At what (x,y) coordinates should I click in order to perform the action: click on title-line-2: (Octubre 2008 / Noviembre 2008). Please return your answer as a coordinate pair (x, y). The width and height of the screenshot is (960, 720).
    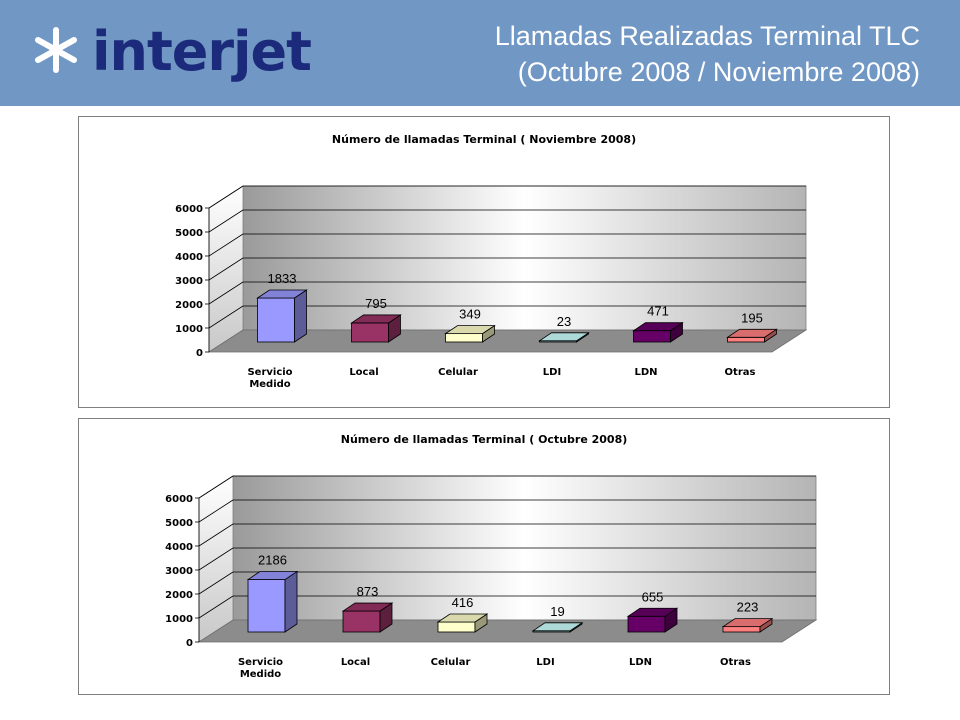
    Looking at the image, I should click on (718, 72).